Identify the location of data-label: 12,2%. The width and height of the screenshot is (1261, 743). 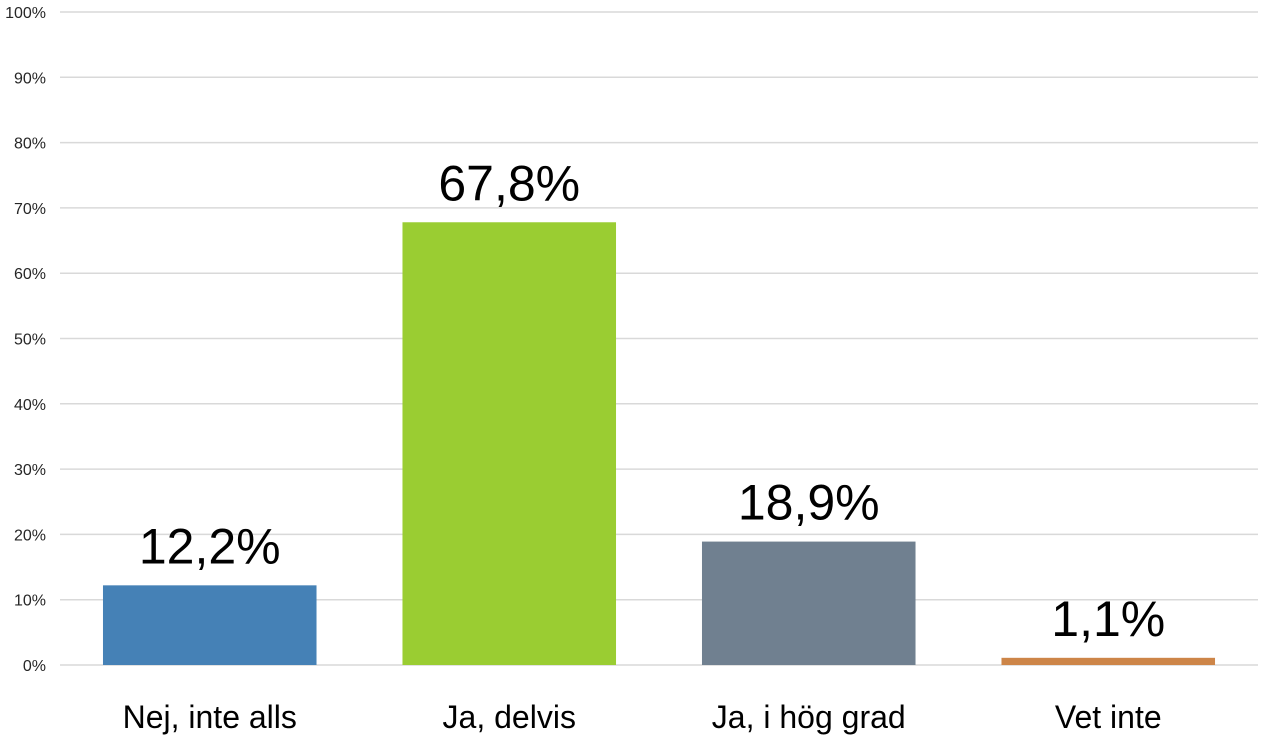
(210, 546).